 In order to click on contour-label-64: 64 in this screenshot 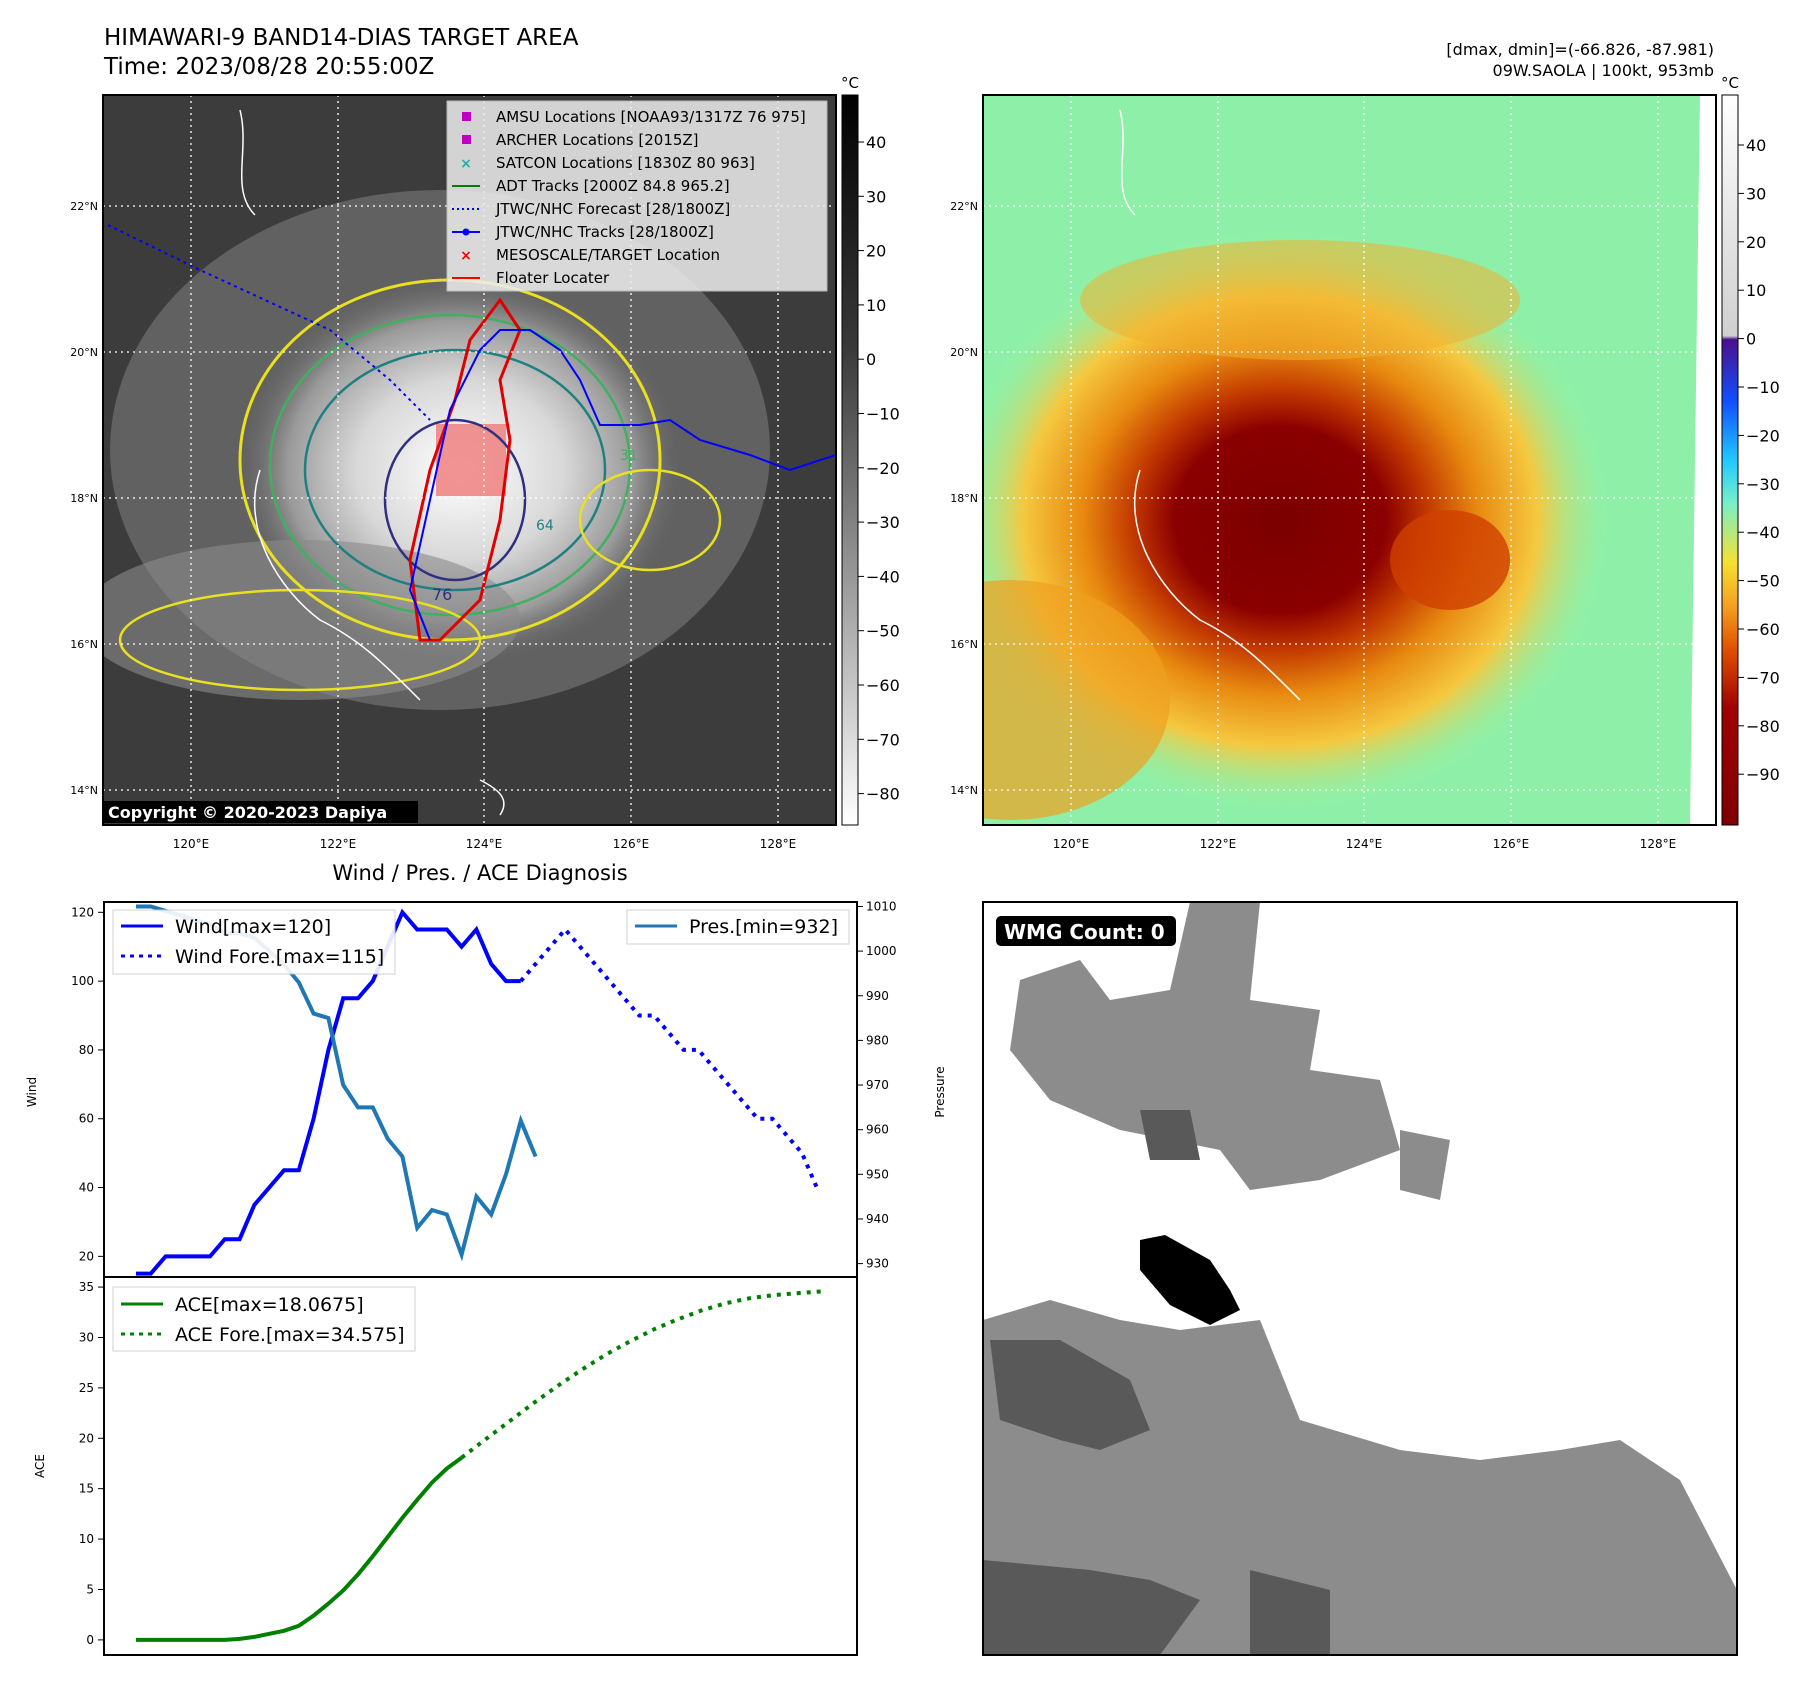, I will do `click(545, 526)`.